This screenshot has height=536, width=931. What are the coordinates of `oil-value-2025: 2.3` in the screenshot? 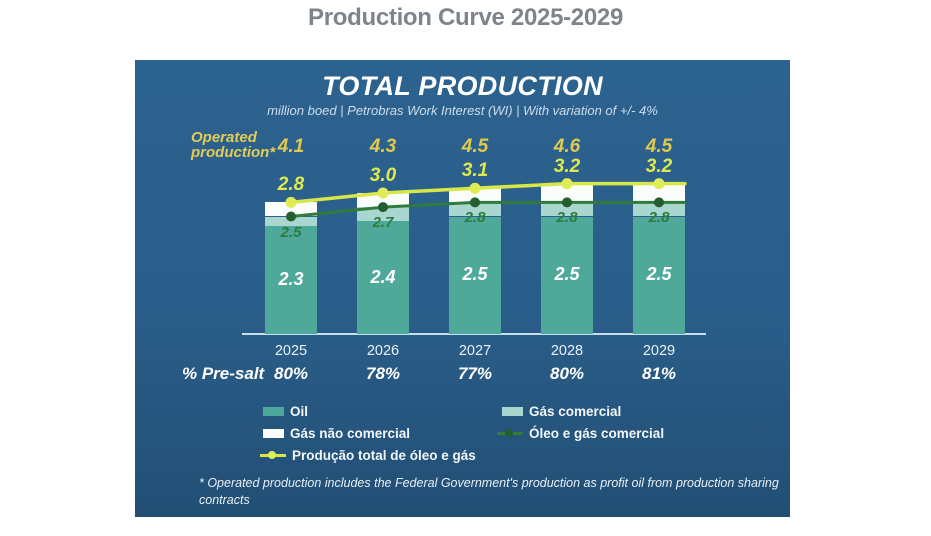 It's located at (291, 278).